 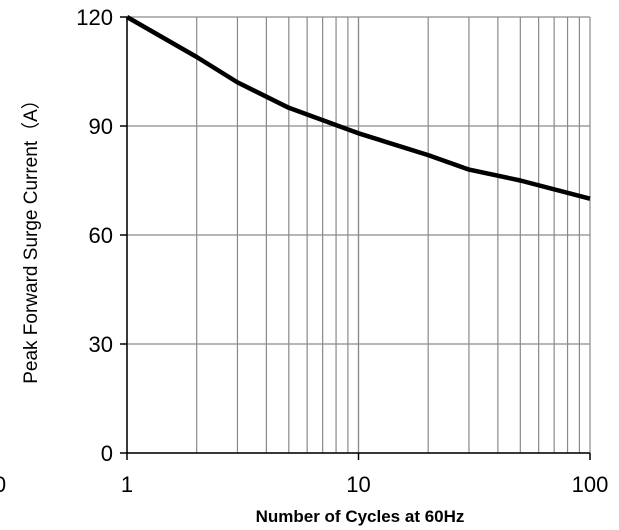 I want to click on x-axis-title: Number of Cycles at 60Hz, so click(x=360, y=516).